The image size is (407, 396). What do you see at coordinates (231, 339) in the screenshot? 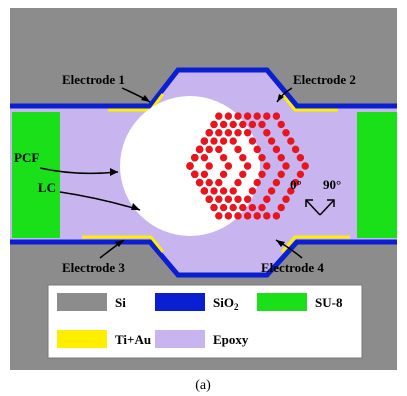
I see `legend-label-epoxy: Epoxy` at bounding box center [231, 339].